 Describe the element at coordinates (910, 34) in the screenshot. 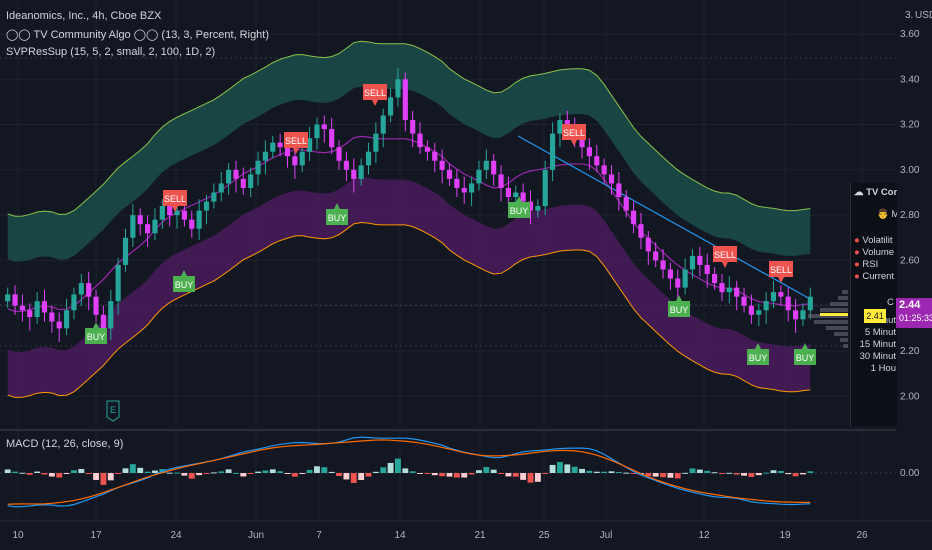

I see `price-tick-label: 3.60` at that location.